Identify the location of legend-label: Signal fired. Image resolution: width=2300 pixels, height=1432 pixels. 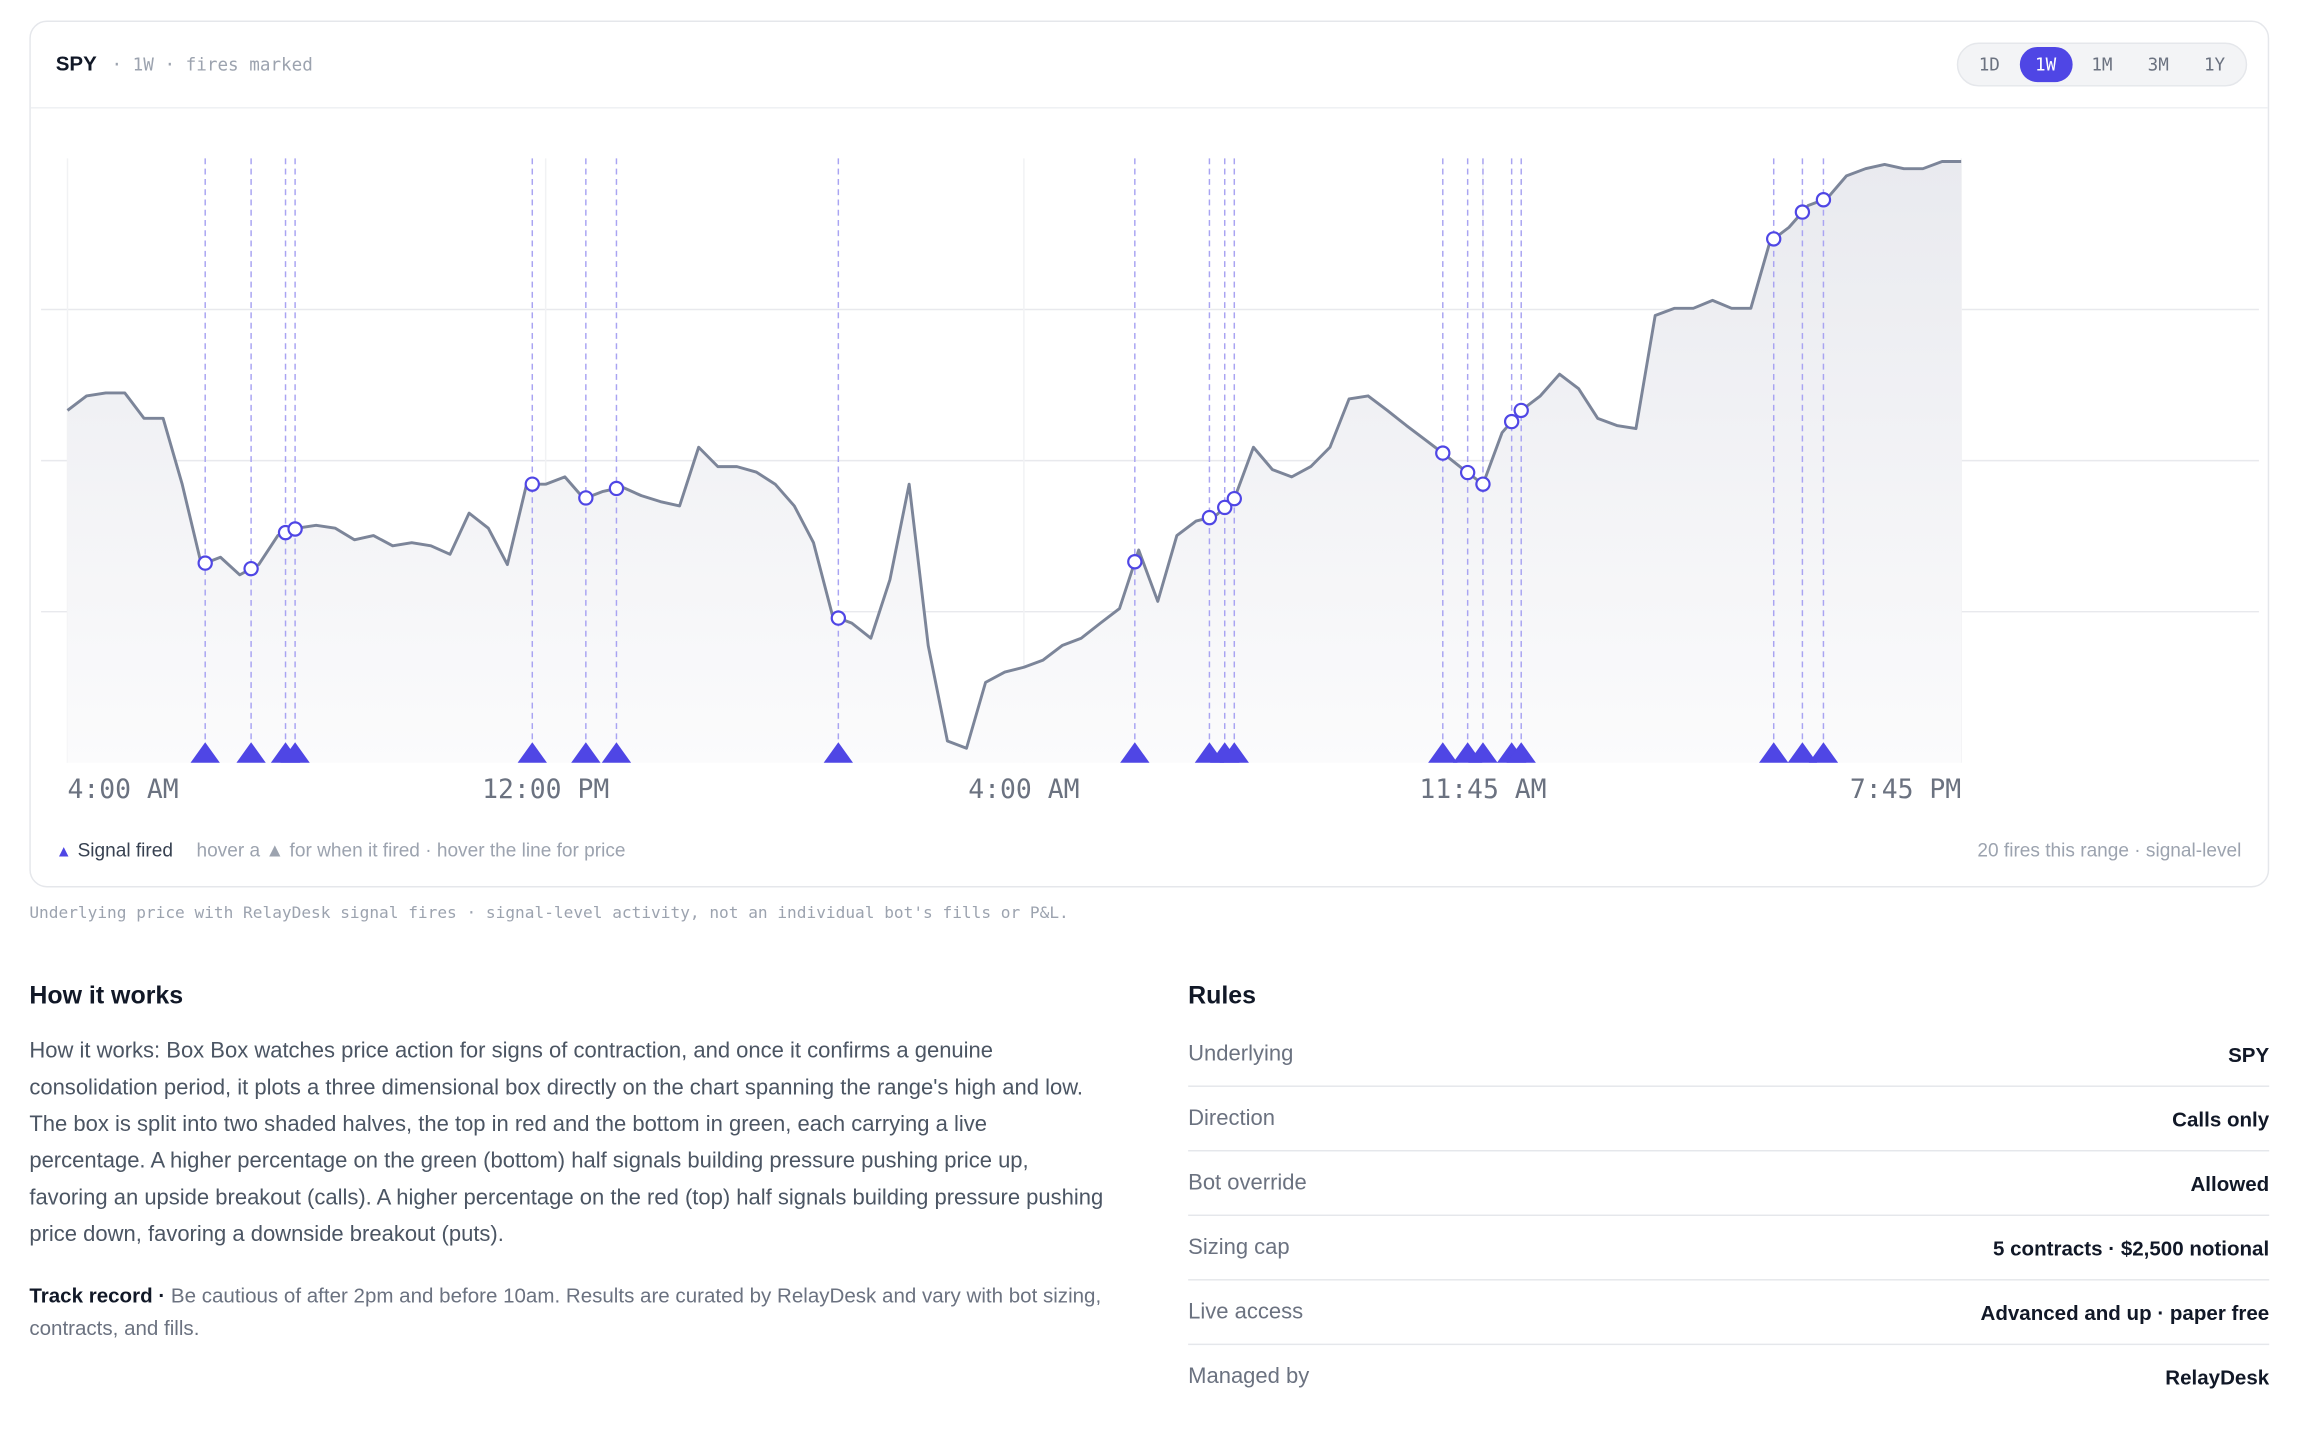
(125, 850).